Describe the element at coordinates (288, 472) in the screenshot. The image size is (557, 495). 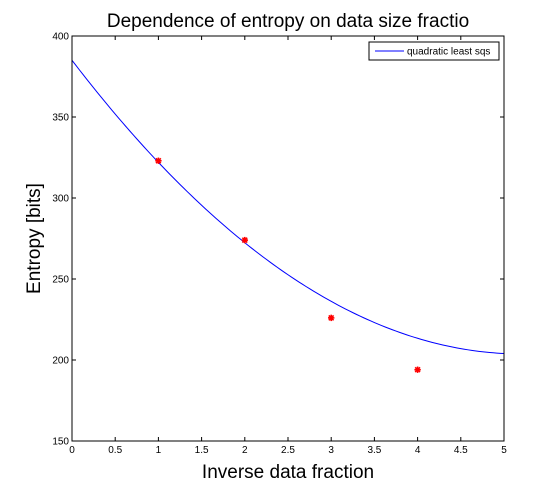
I see `x-axis-label: Inverse data fraction` at that location.